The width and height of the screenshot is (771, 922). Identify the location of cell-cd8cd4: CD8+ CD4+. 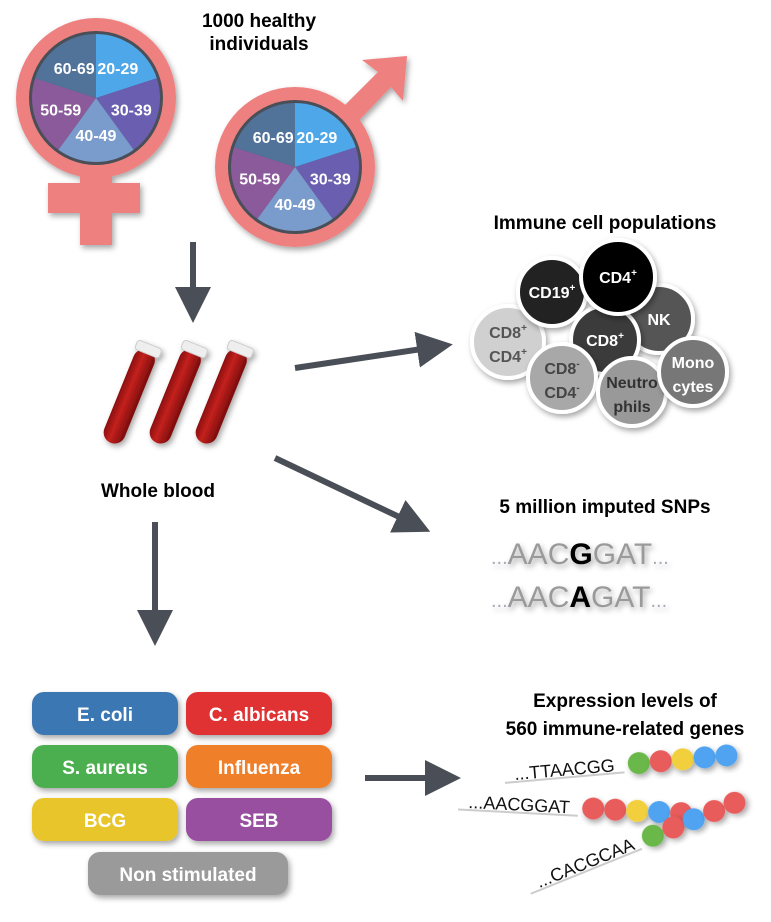
(508, 342).